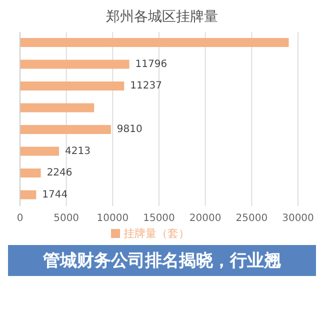  I want to click on data-label: 4213, so click(77, 151).